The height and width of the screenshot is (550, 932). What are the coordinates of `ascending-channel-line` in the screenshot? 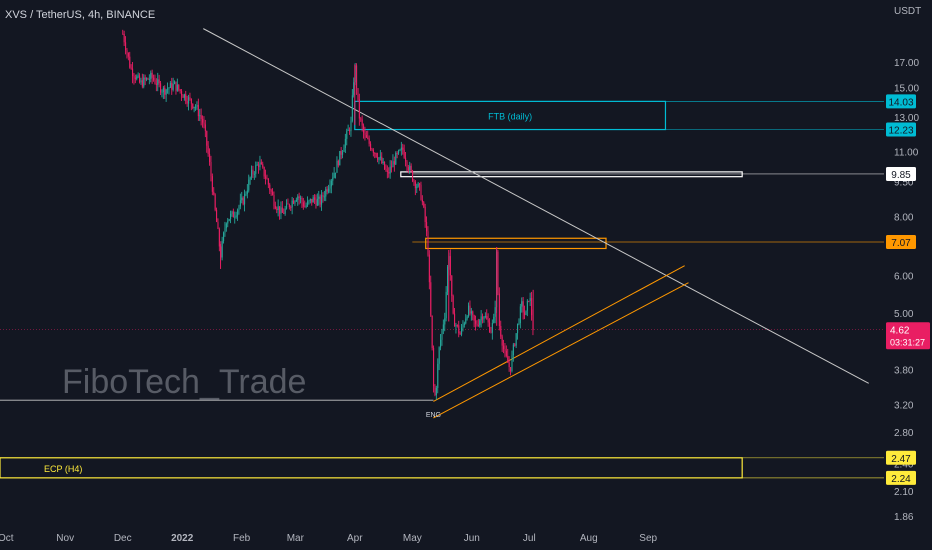 It's located at (559, 333).